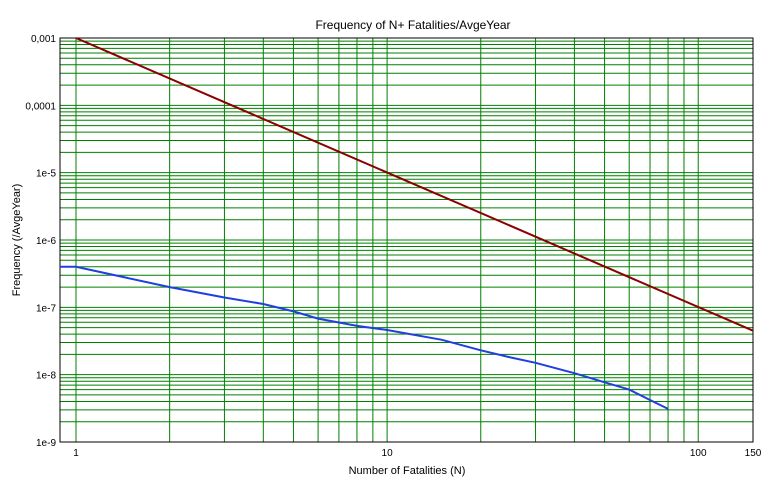  I want to click on x-tick-labels: 1 10 100 150, so click(417, 453).